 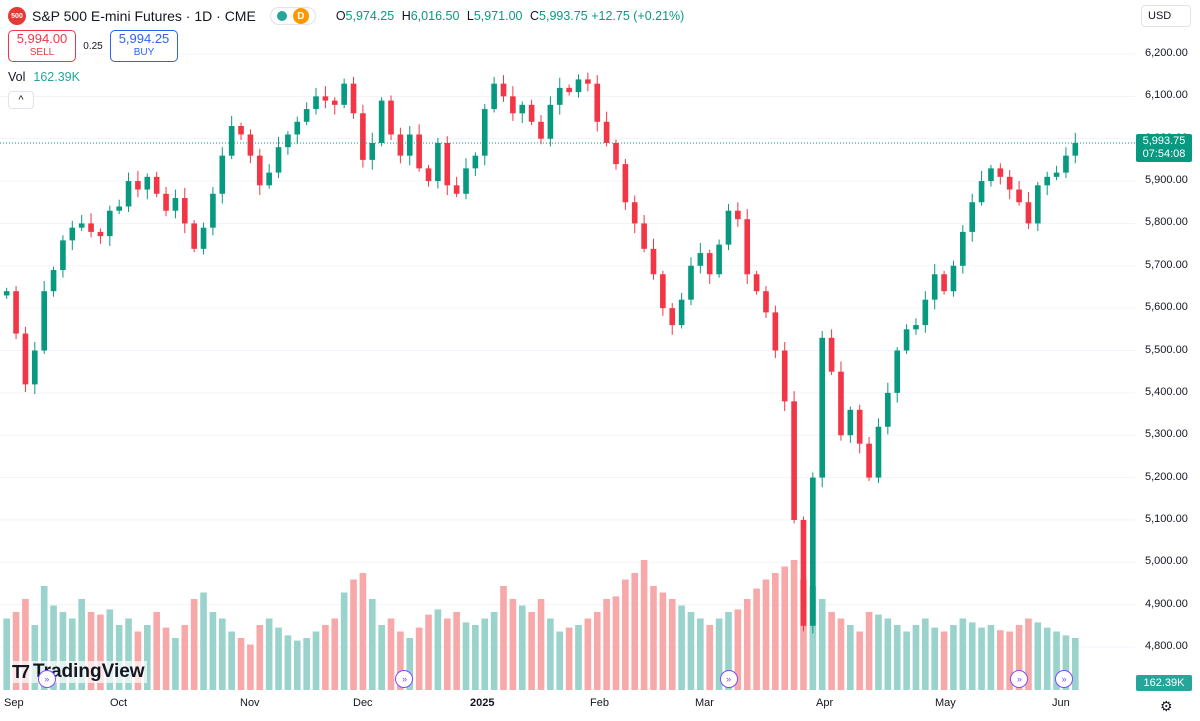 I want to click on price-tick-label: 5,600.00, so click(x=1166, y=307).